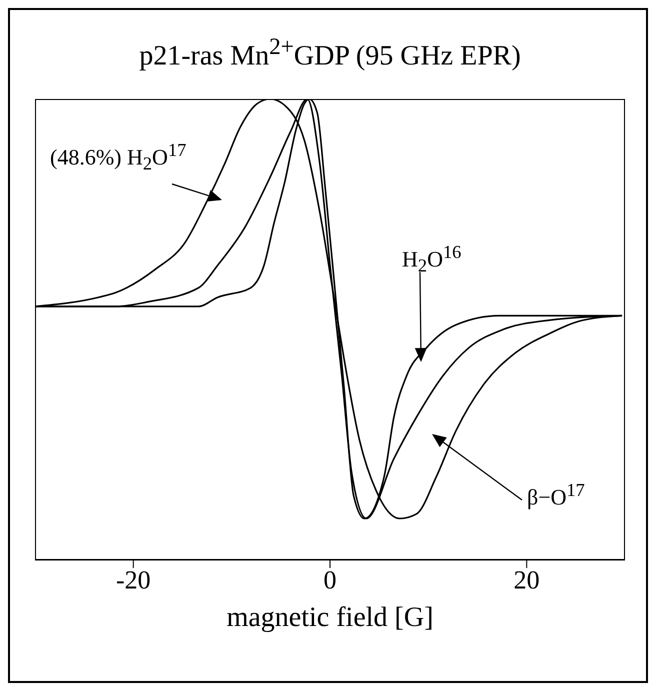 The image size is (656, 691). What do you see at coordinates (118, 157) in the screenshot?
I see `annotation: (48.6%) H$_{2}$O$^{17}$` at bounding box center [118, 157].